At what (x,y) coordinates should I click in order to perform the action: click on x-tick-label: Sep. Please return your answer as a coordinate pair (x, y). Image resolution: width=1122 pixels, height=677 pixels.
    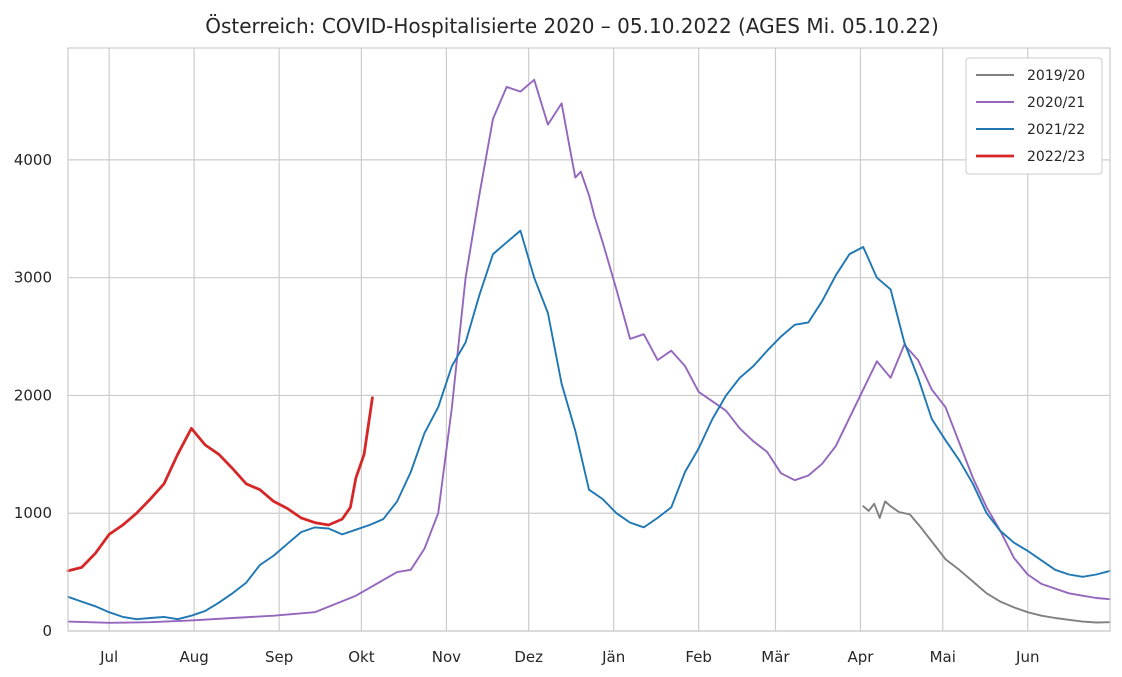
    Looking at the image, I should click on (279, 657).